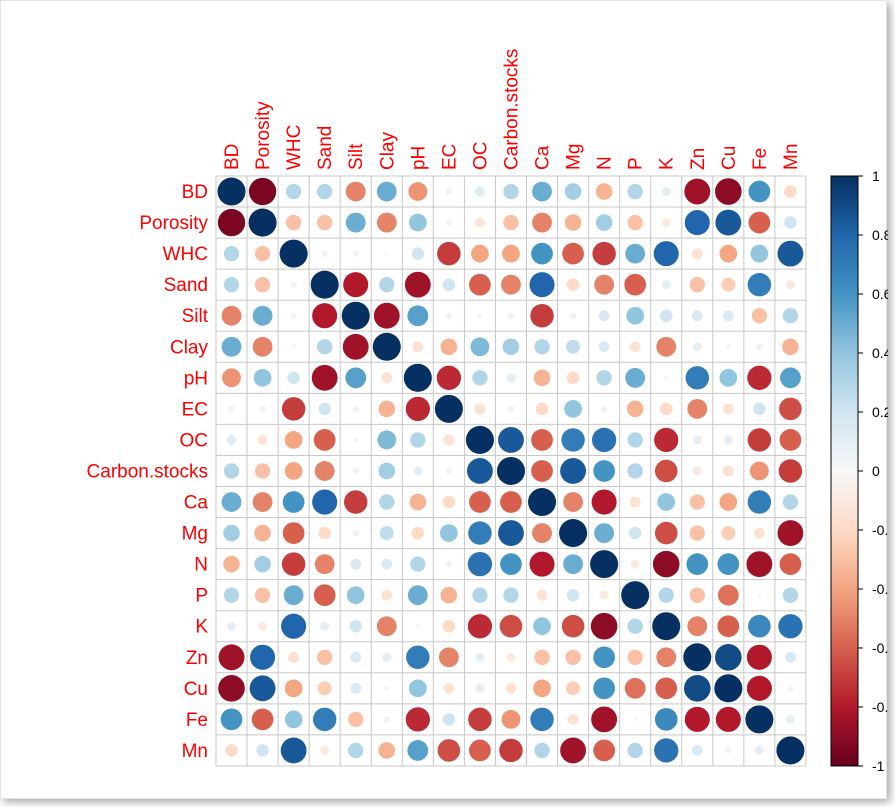 The height and width of the screenshot is (807, 895). I want to click on color-legend: 1 0.8 0.6 0.4 0.2 0 -0.2 -0.4 -0.6 -0.8 -1, so click(859, 471).